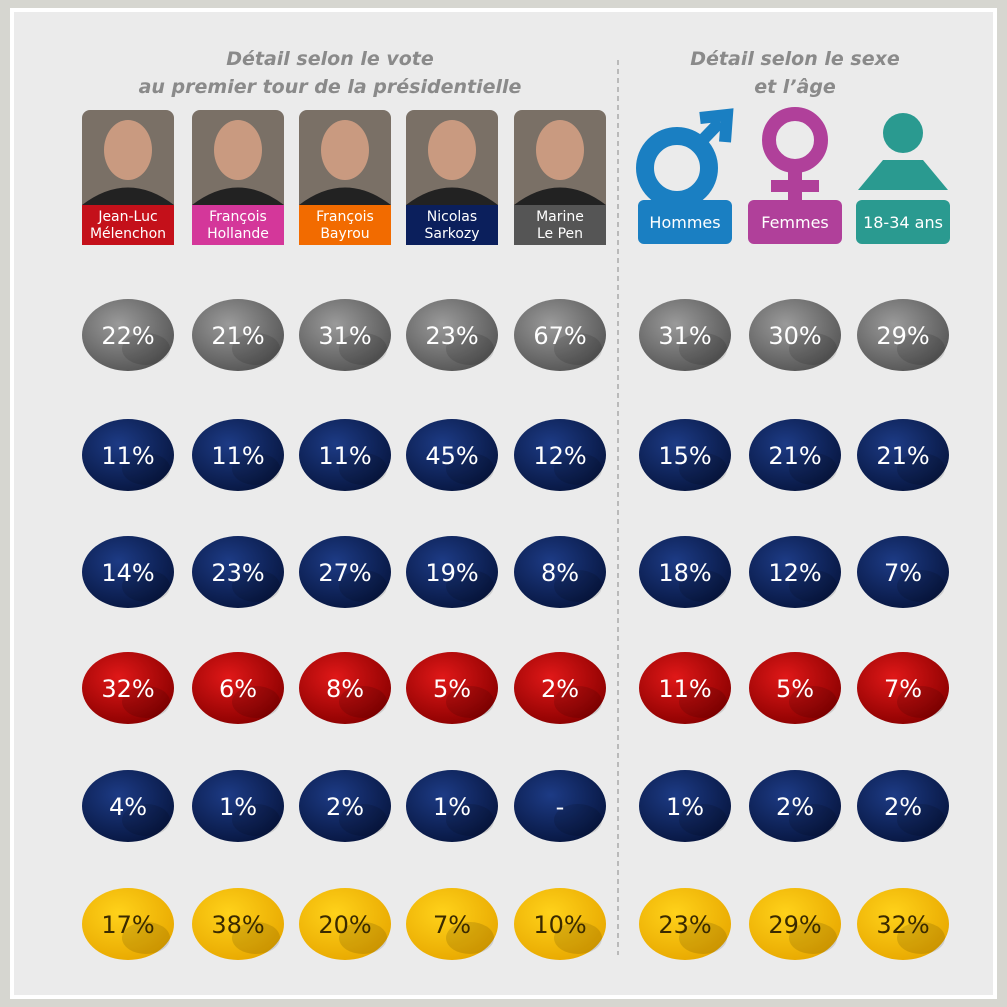 The image size is (1007, 1007). I want to click on cell-value: 5%, so click(452, 689).